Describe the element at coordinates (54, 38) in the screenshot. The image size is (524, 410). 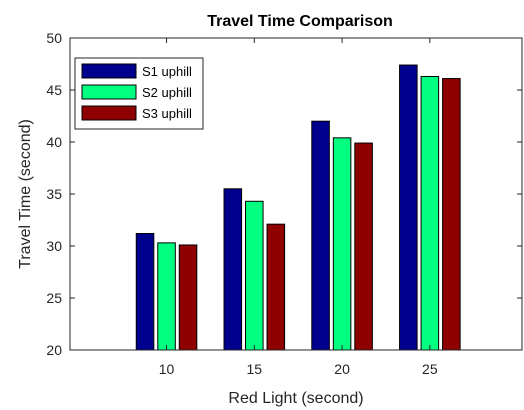
I see `y-tick-label: 50` at that location.